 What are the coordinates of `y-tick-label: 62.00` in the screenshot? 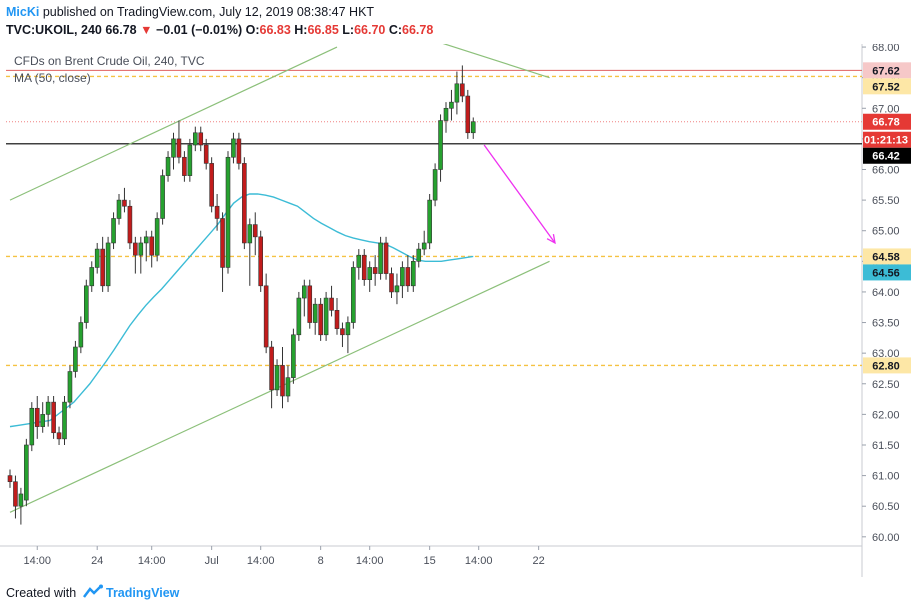 It's located at (886, 415).